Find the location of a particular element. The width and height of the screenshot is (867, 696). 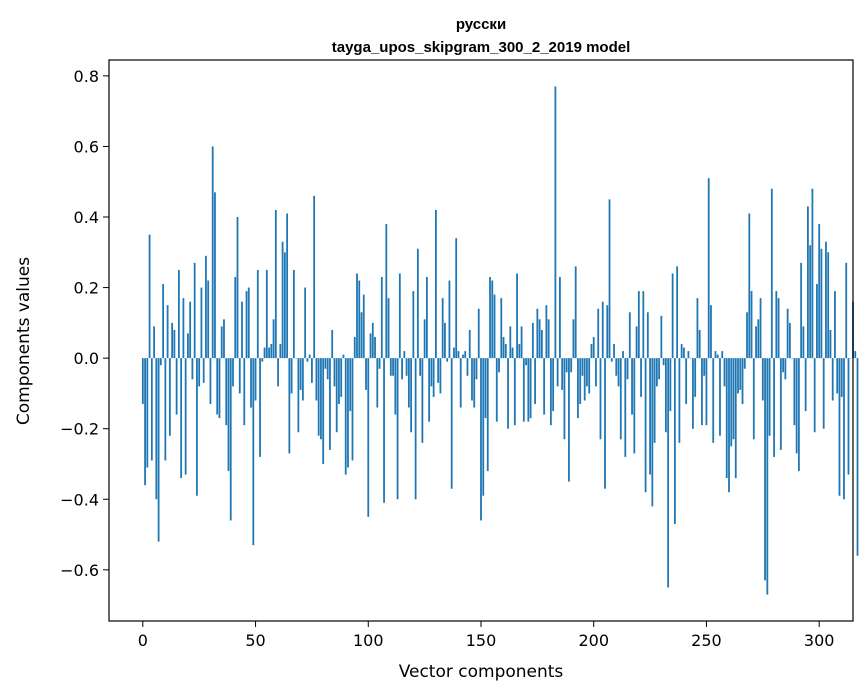

x-tick-label: 250 is located at coordinates (706, 640).